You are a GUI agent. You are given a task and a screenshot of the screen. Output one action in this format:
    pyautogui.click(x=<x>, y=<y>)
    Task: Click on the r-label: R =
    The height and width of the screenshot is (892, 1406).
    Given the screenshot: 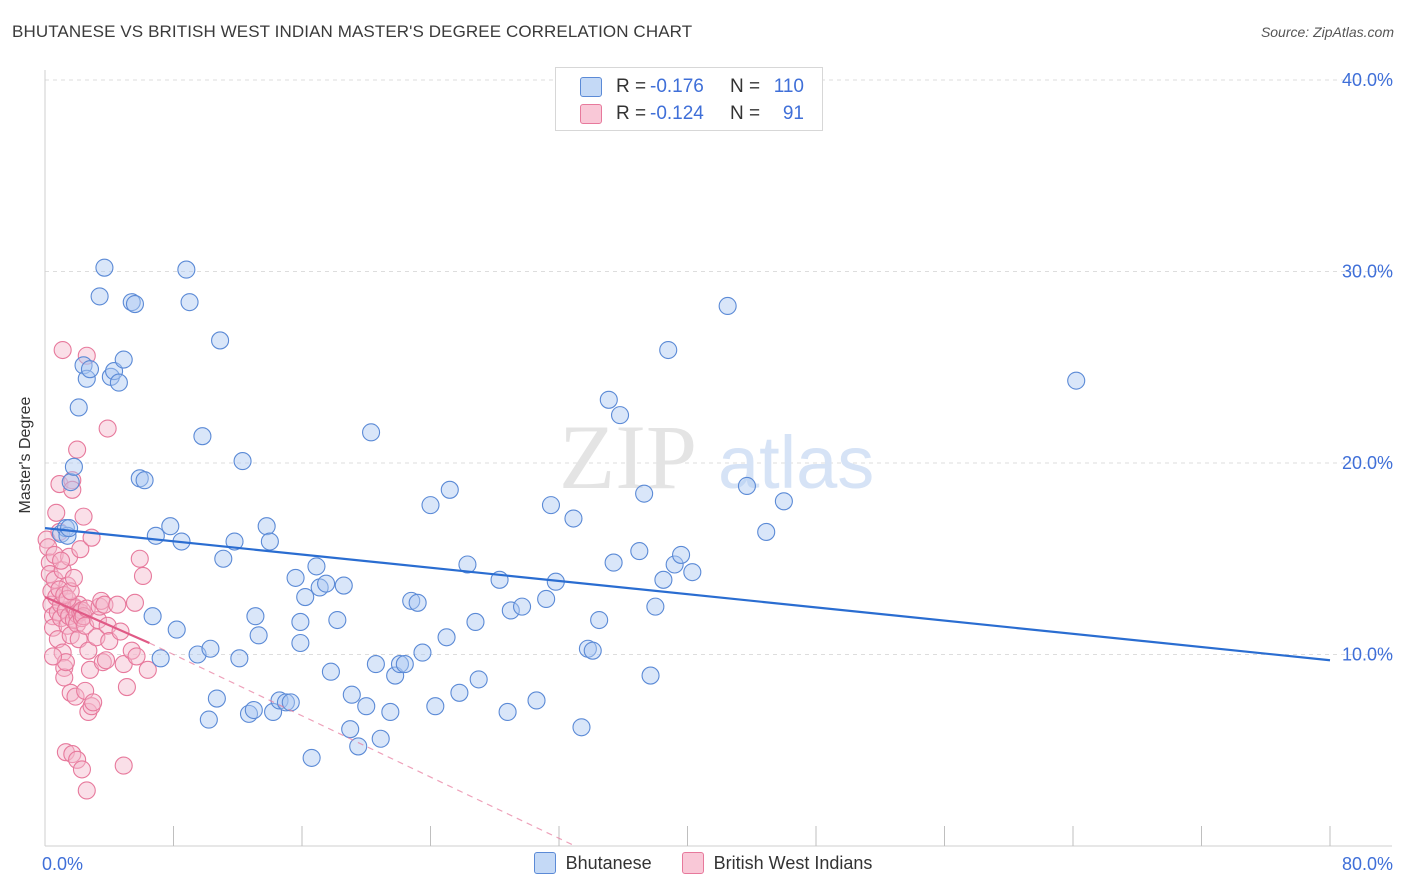 What is the action you would take?
    pyautogui.click(x=631, y=113)
    